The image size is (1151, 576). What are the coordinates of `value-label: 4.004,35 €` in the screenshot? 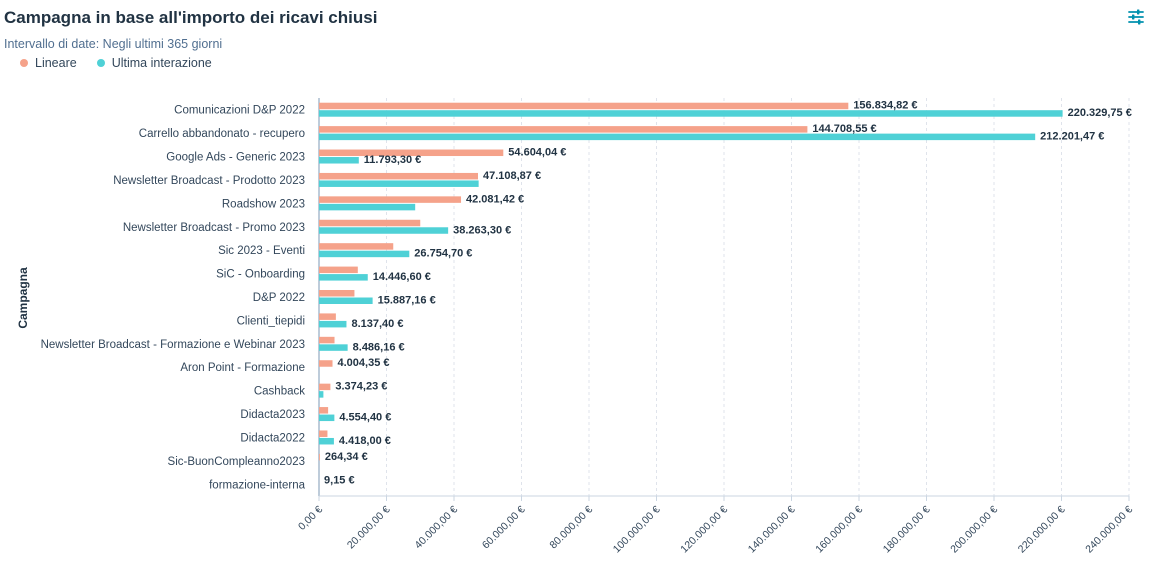 It's located at (364, 363).